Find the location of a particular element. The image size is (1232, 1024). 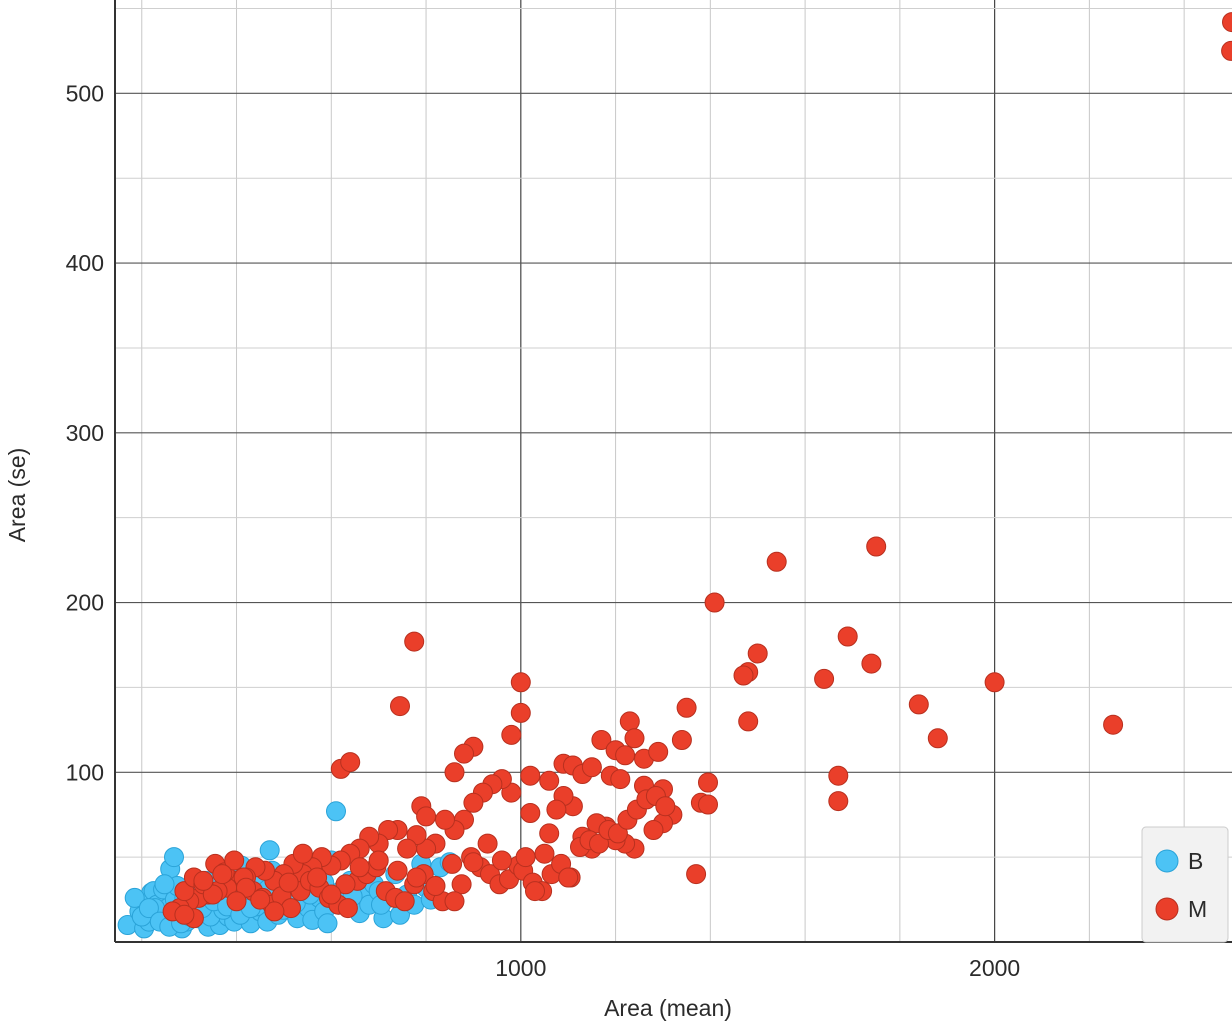

legend: B M is located at coordinates (1185, 884).